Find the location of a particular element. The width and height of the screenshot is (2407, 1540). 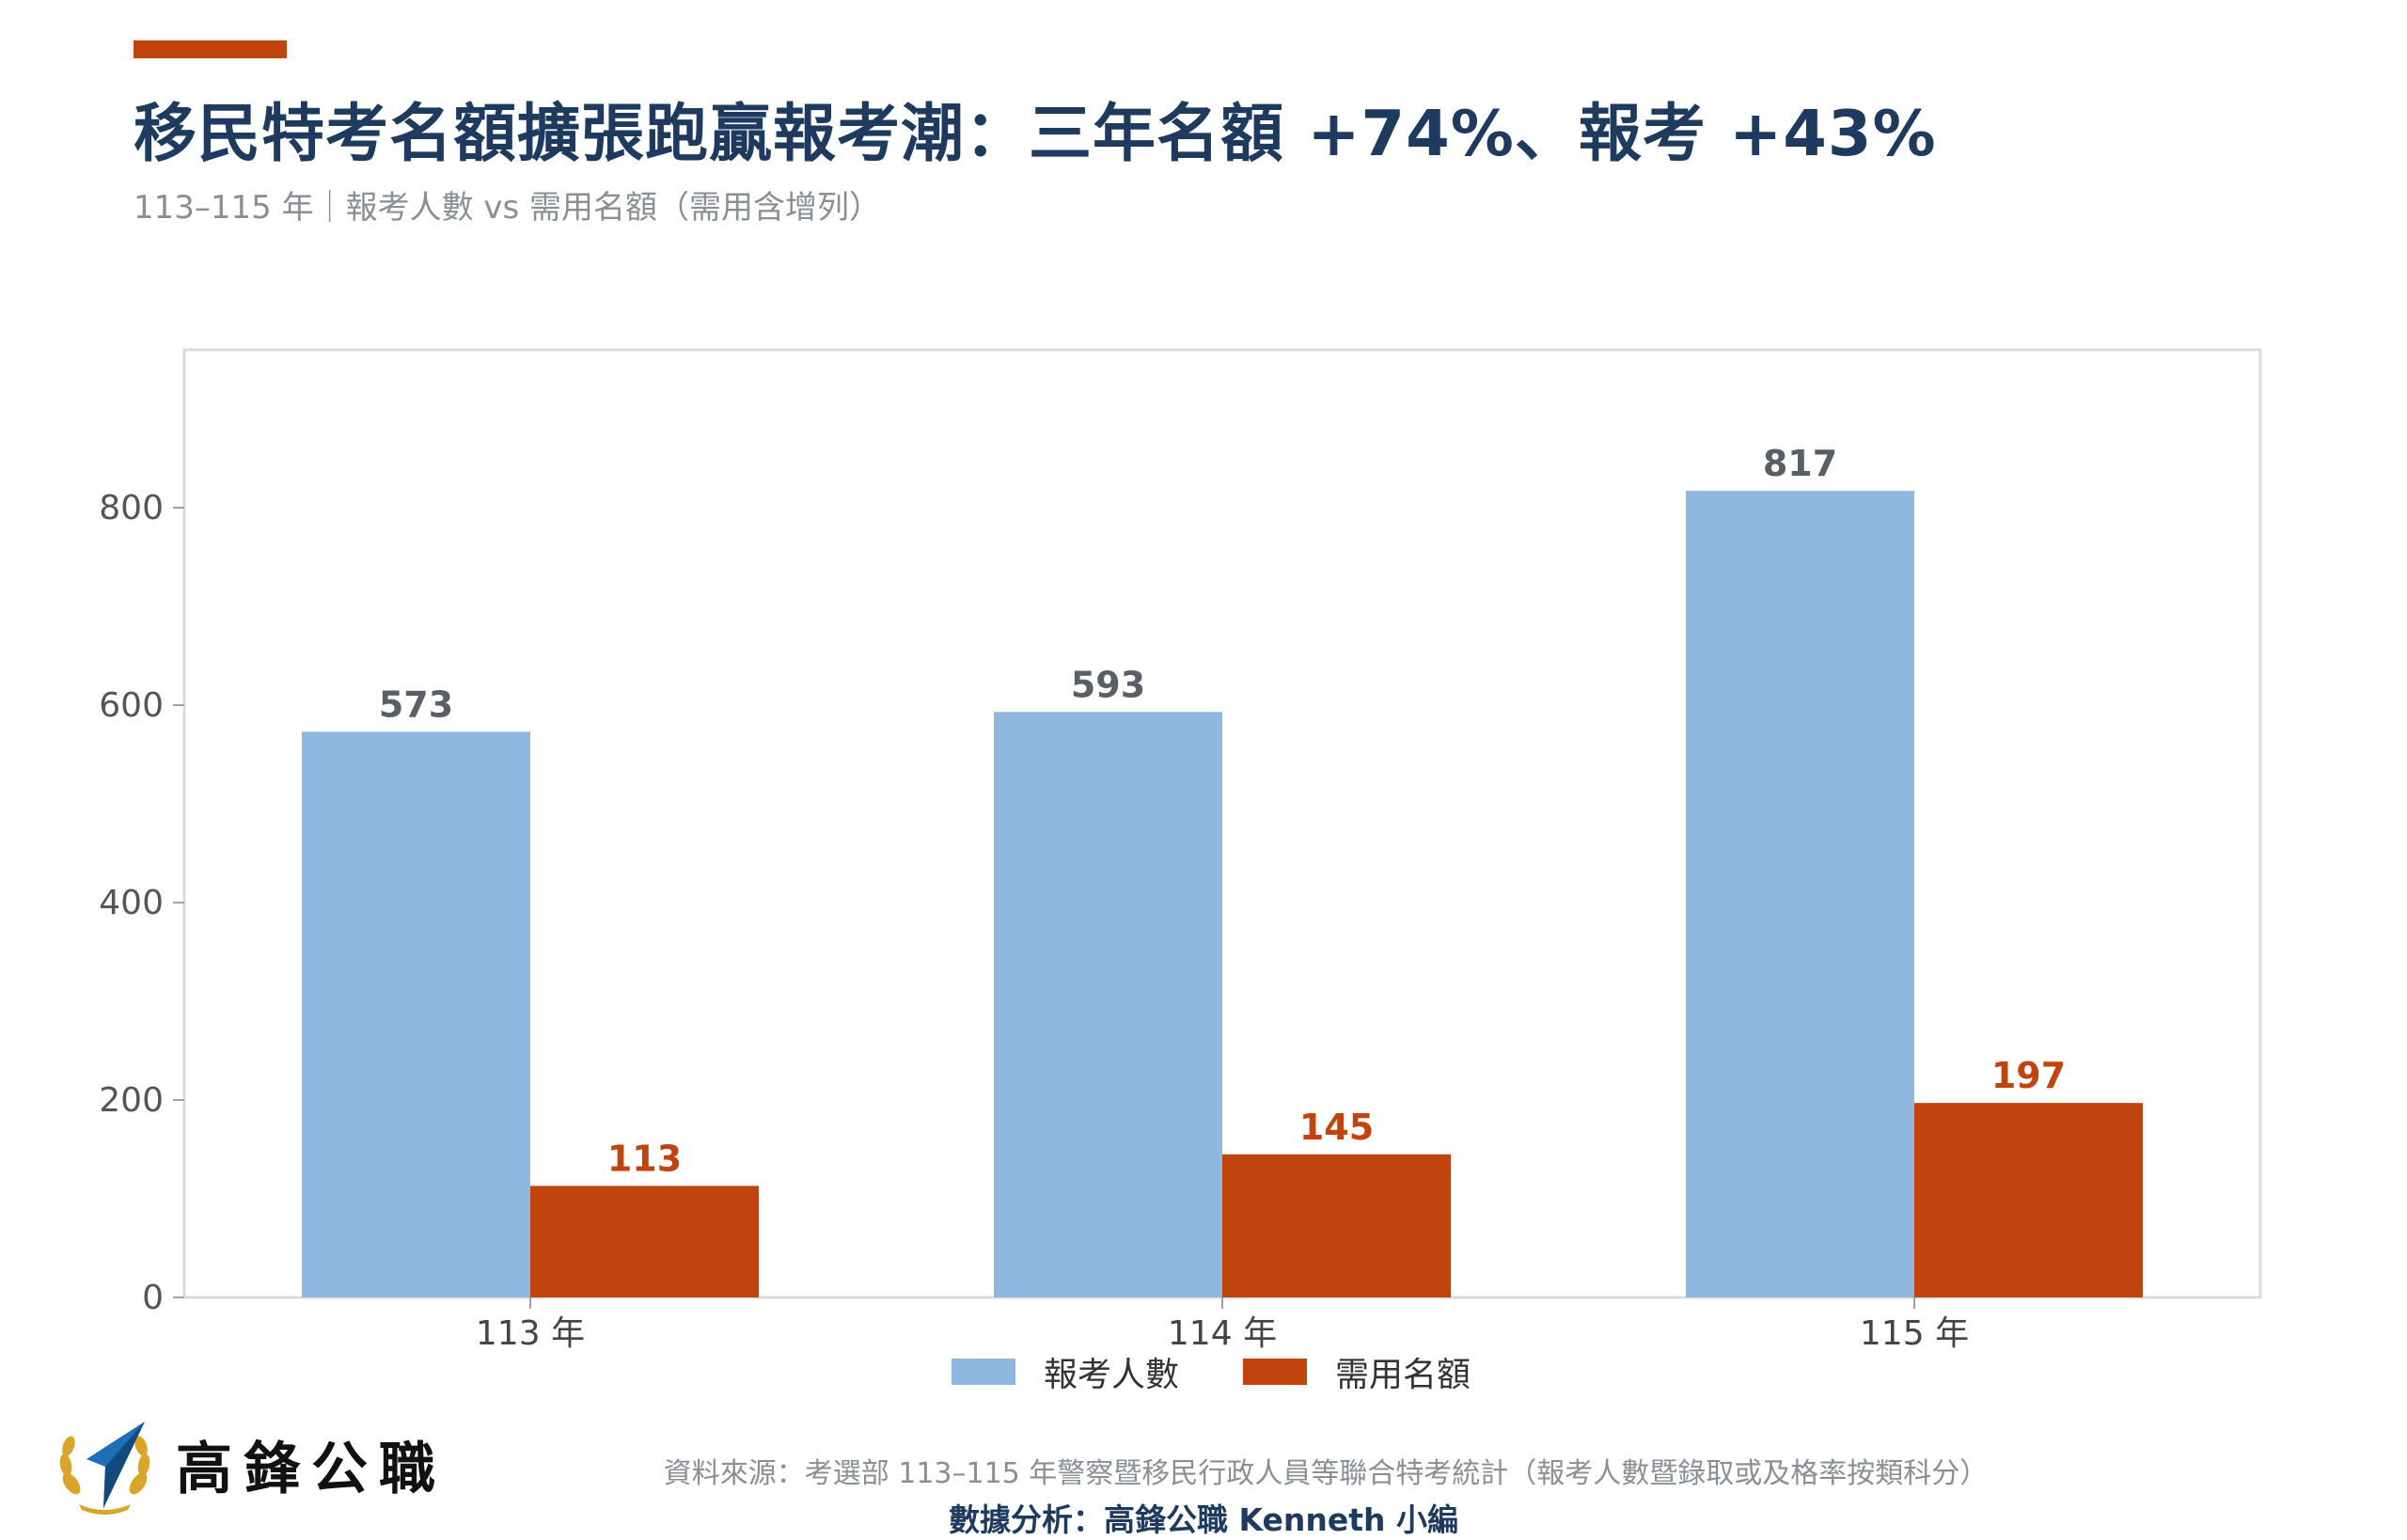

compass-laurel-icon is located at coordinates (104, 1468).